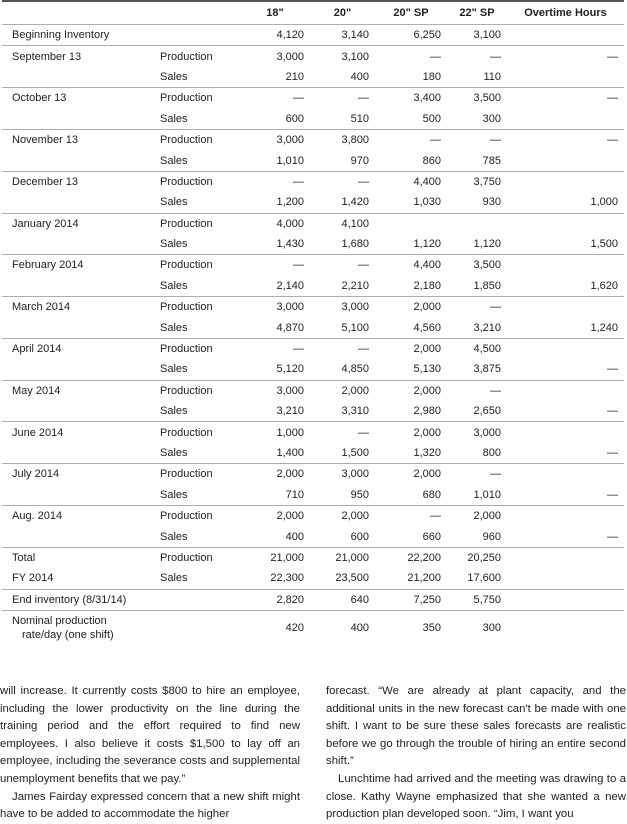 This screenshot has width=627, height=824. Describe the element at coordinates (359, 160) in the screenshot. I see `cell-value: 970` at that location.